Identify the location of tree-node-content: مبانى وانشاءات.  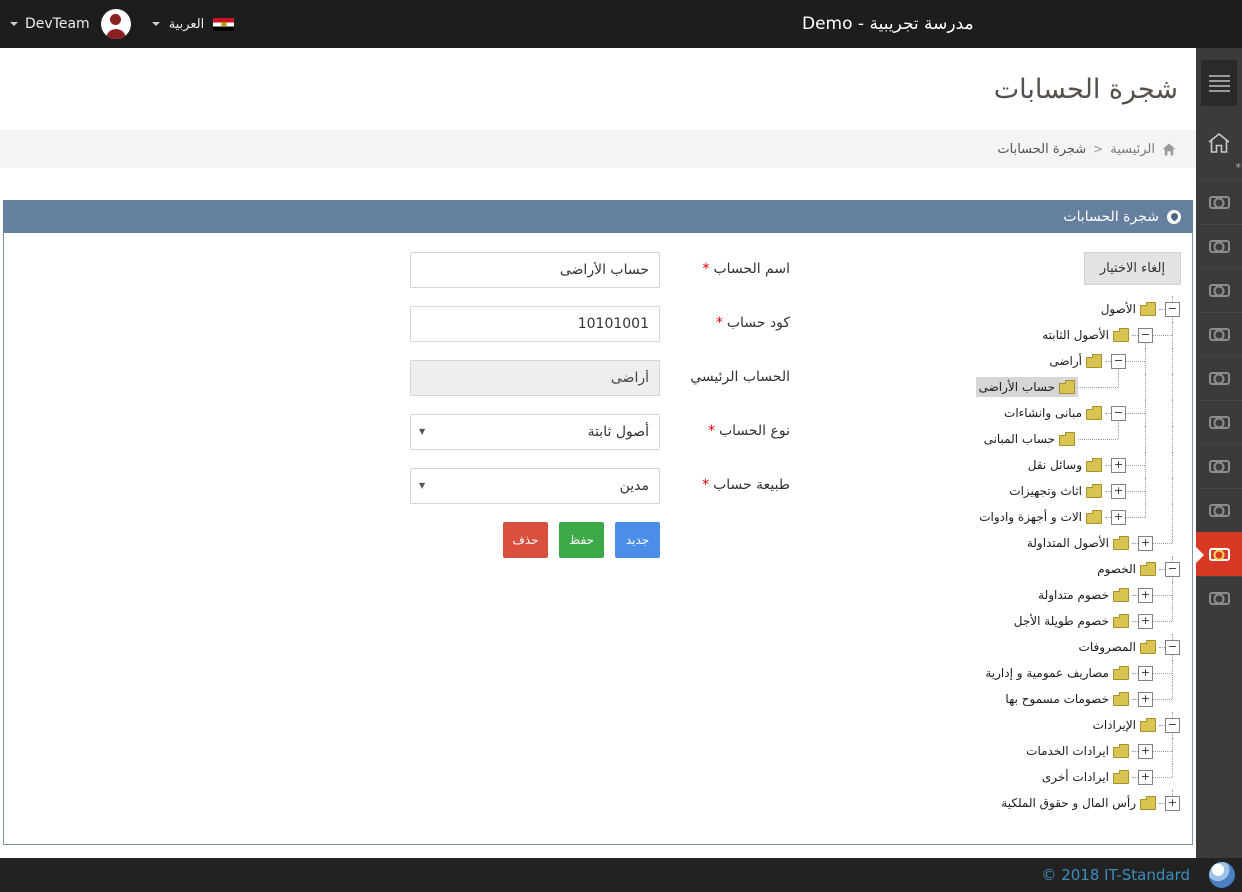
(1053, 413).